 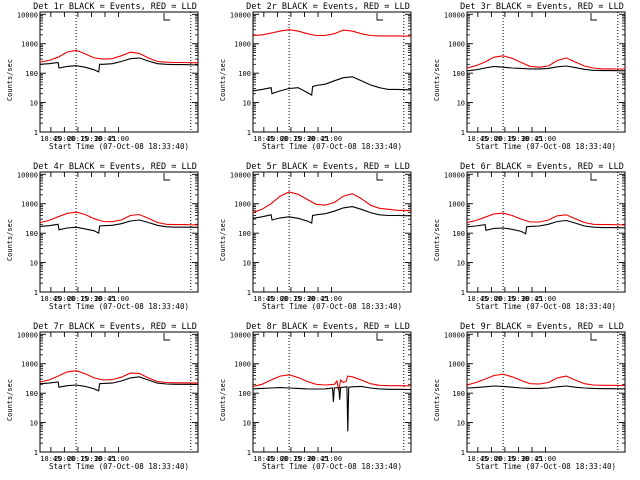 I want to click on chart-title: Det 6r BLACK = Events, RED = LLD, so click(x=542, y=167).